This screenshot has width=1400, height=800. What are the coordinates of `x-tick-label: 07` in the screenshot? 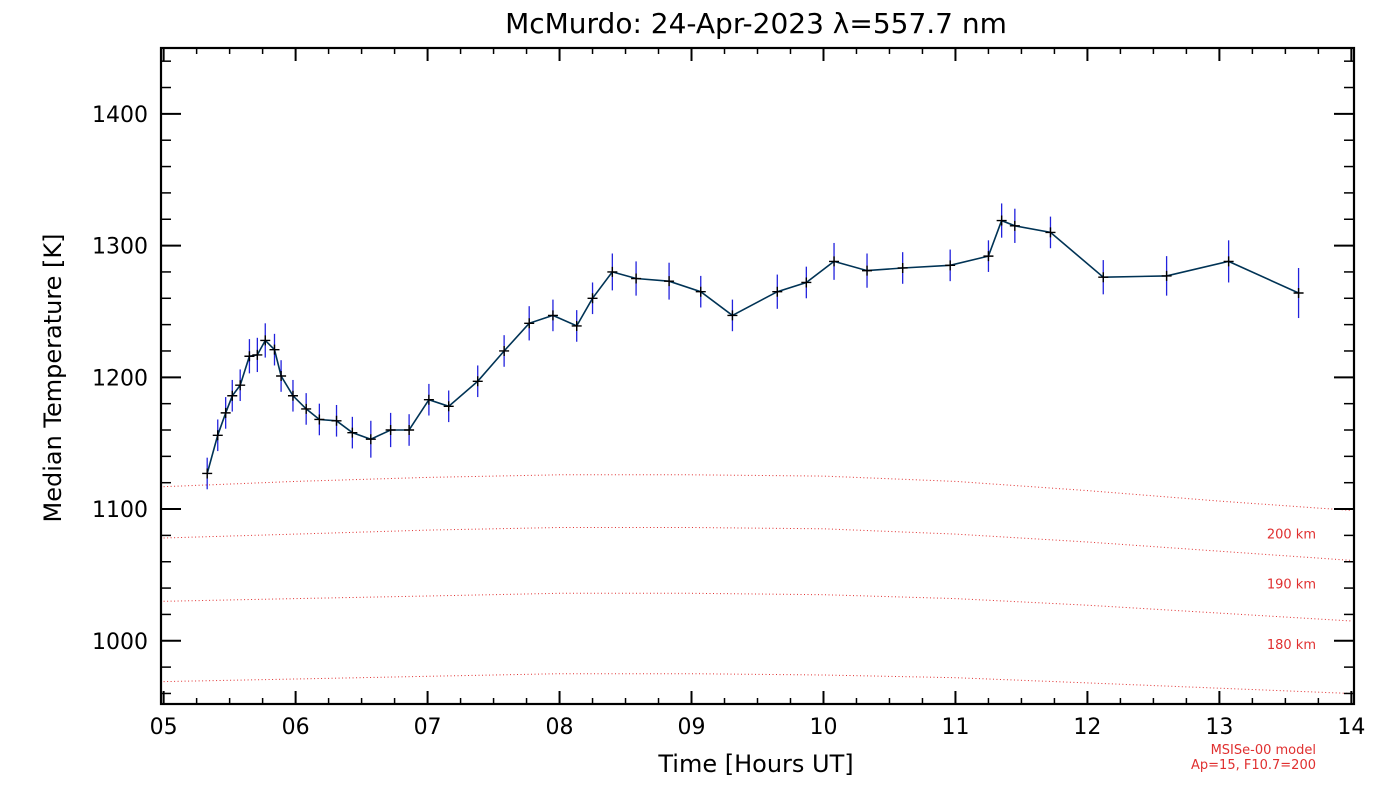 It's located at (428, 727).